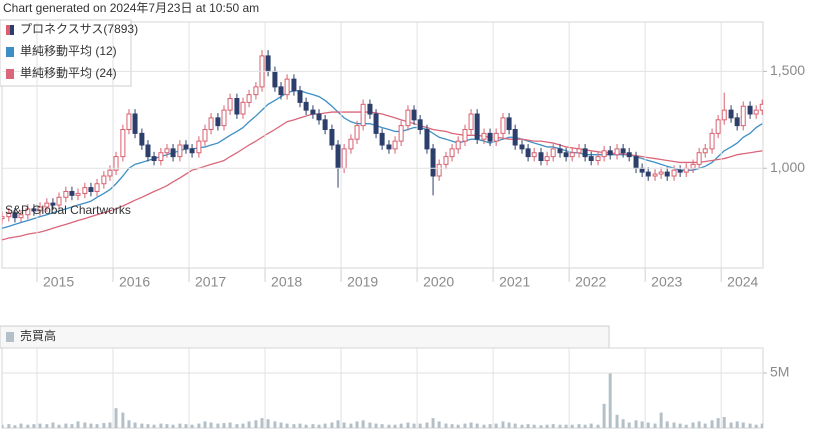 The width and height of the screenshot is (833, 436). Describe the element at coordinates (779, 372) in the screenshot. I see `y-tick-label: 5M` at that location.